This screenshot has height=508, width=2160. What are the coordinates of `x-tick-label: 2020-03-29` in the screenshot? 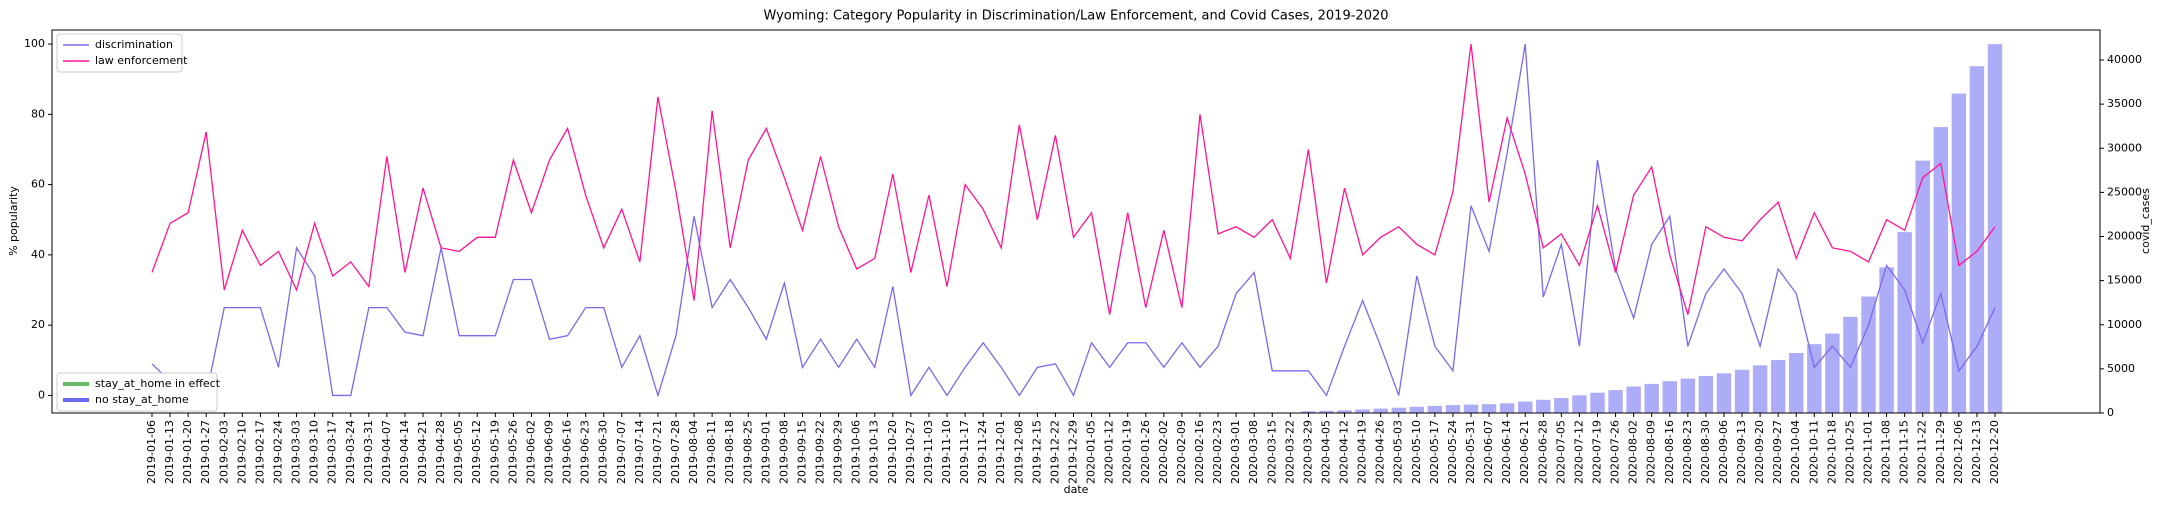 It's located at (1307, 452).